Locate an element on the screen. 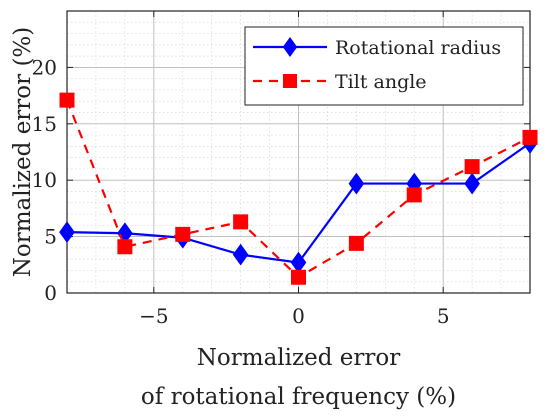  x-axis-label-line2: of rotational frequency (%) is located at coordinates (298, 397).